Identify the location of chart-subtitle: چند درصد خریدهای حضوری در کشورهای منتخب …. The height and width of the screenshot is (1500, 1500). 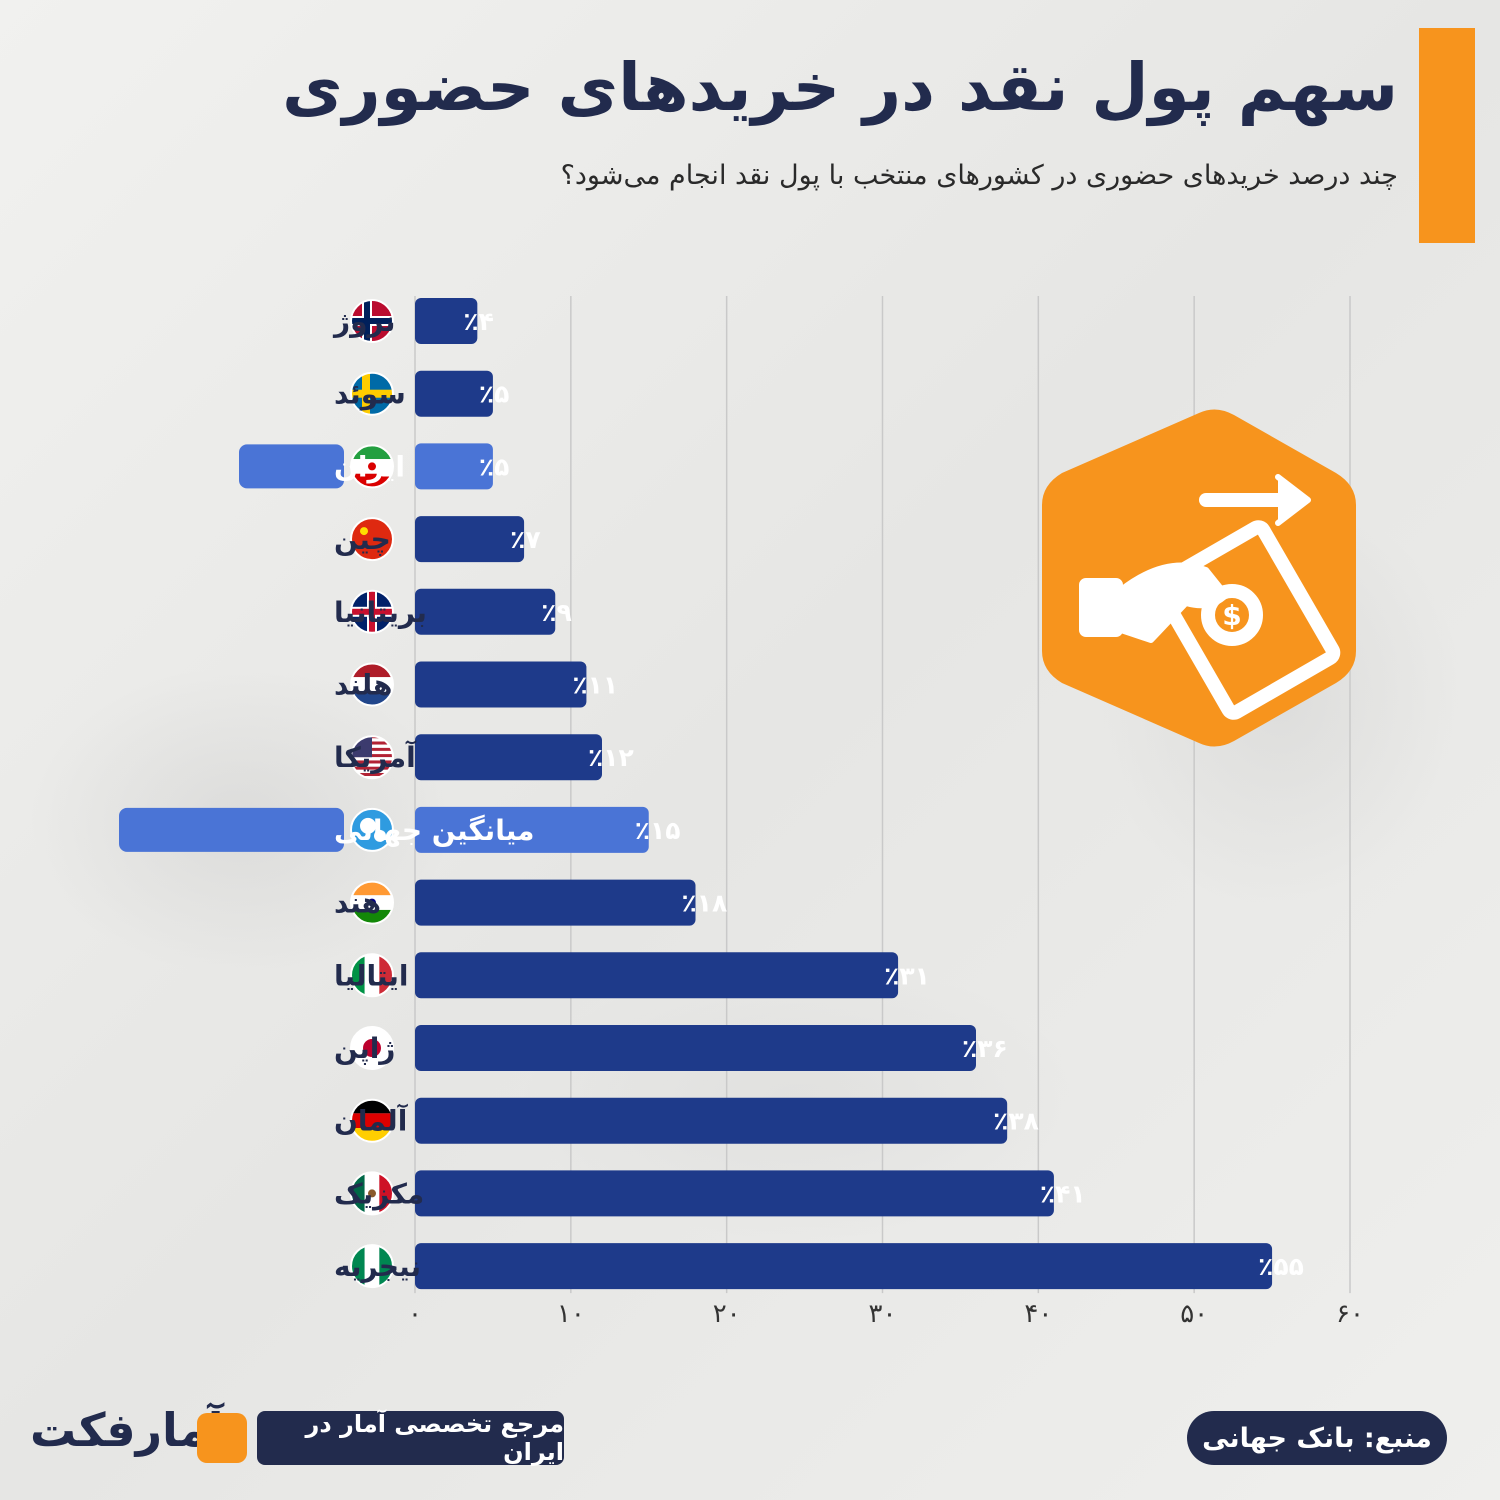
(979, 175).